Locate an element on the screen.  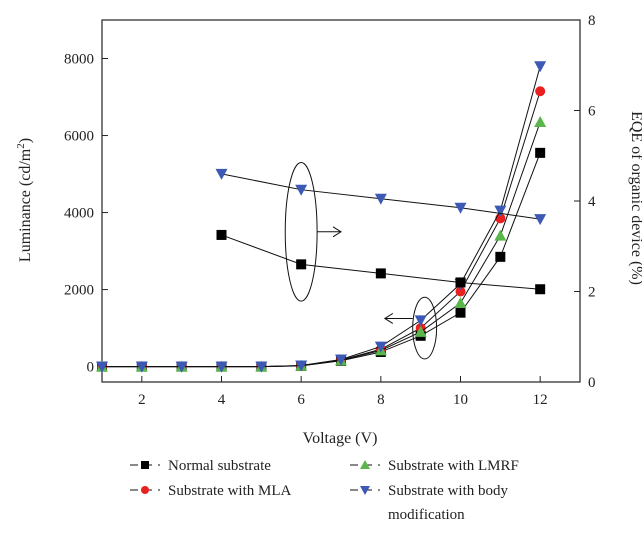
legend-label: Substrate with body is located at coordinates (448, 491).